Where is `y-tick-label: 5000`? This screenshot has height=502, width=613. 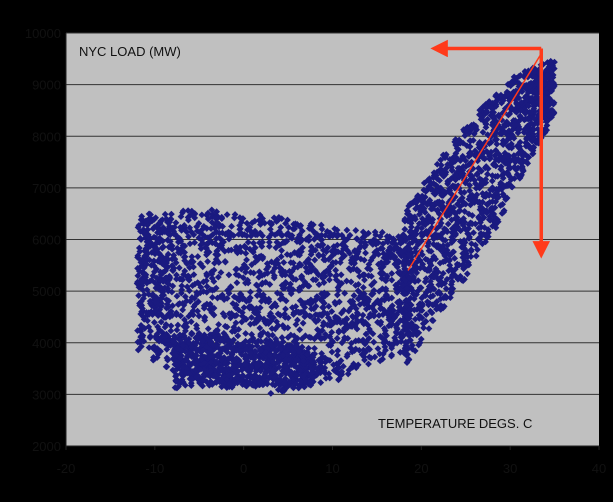 y-tick-label: 5000 is located at coordinates (46, 291).